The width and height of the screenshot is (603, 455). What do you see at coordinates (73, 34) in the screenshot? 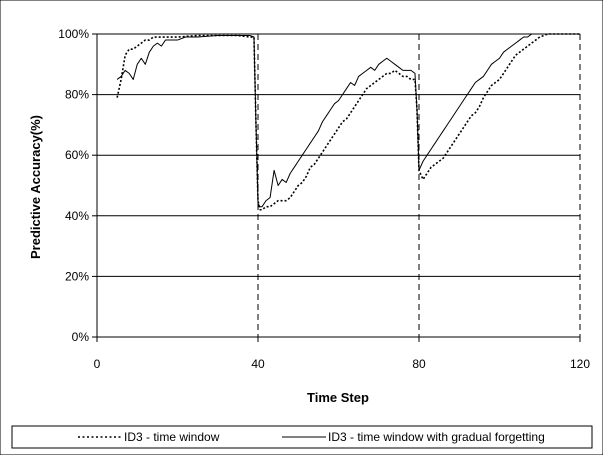
I see `y-tick-label-5: 100%` at bounding box center [73, 34].